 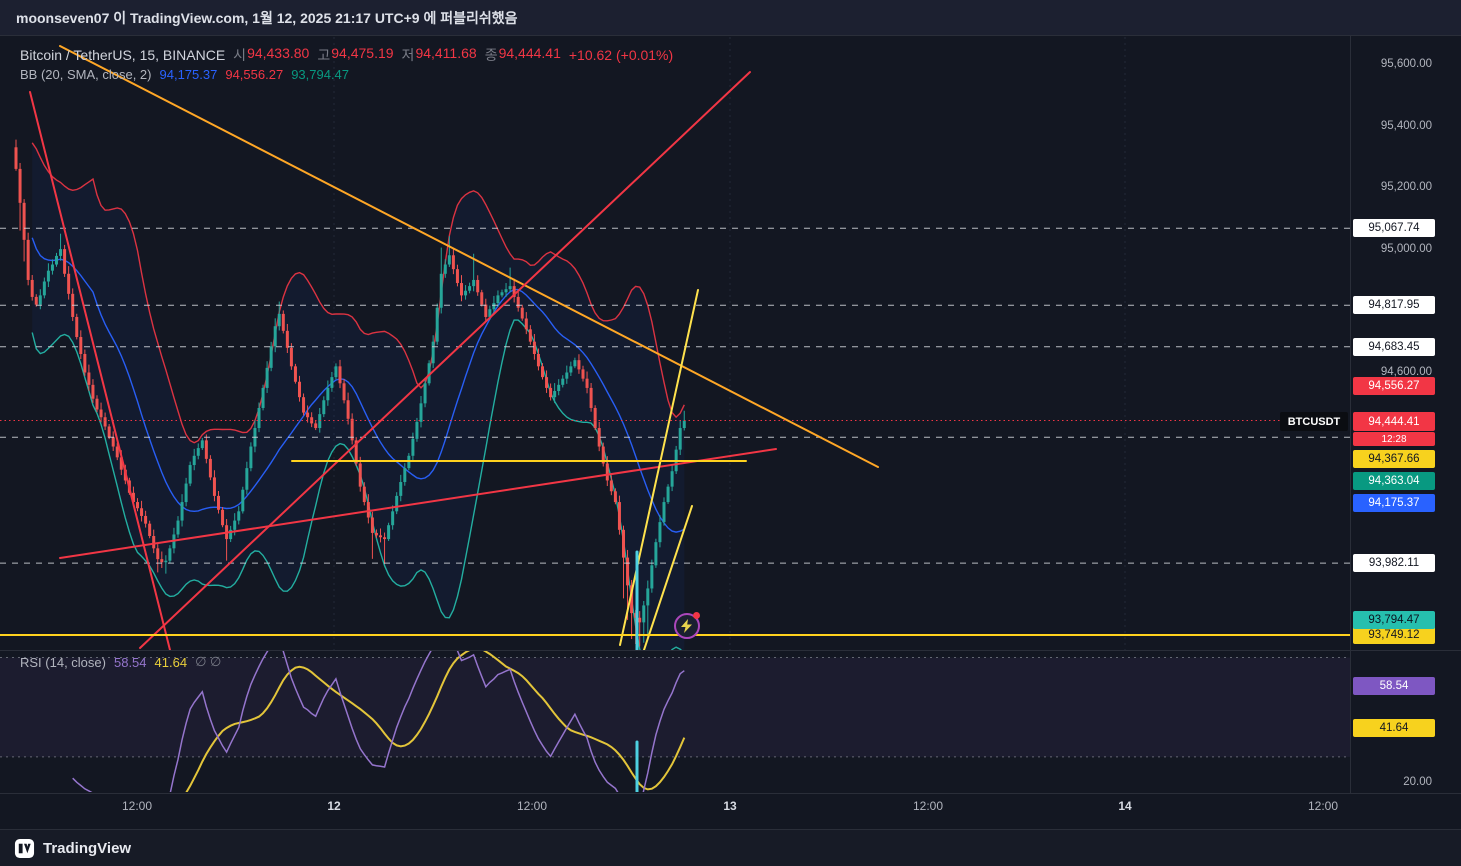 What do you see at coordinates (254, 74) in the screenshot?
I see `bb-upper-value: 94,556.27` at bounding box center [254, 74].